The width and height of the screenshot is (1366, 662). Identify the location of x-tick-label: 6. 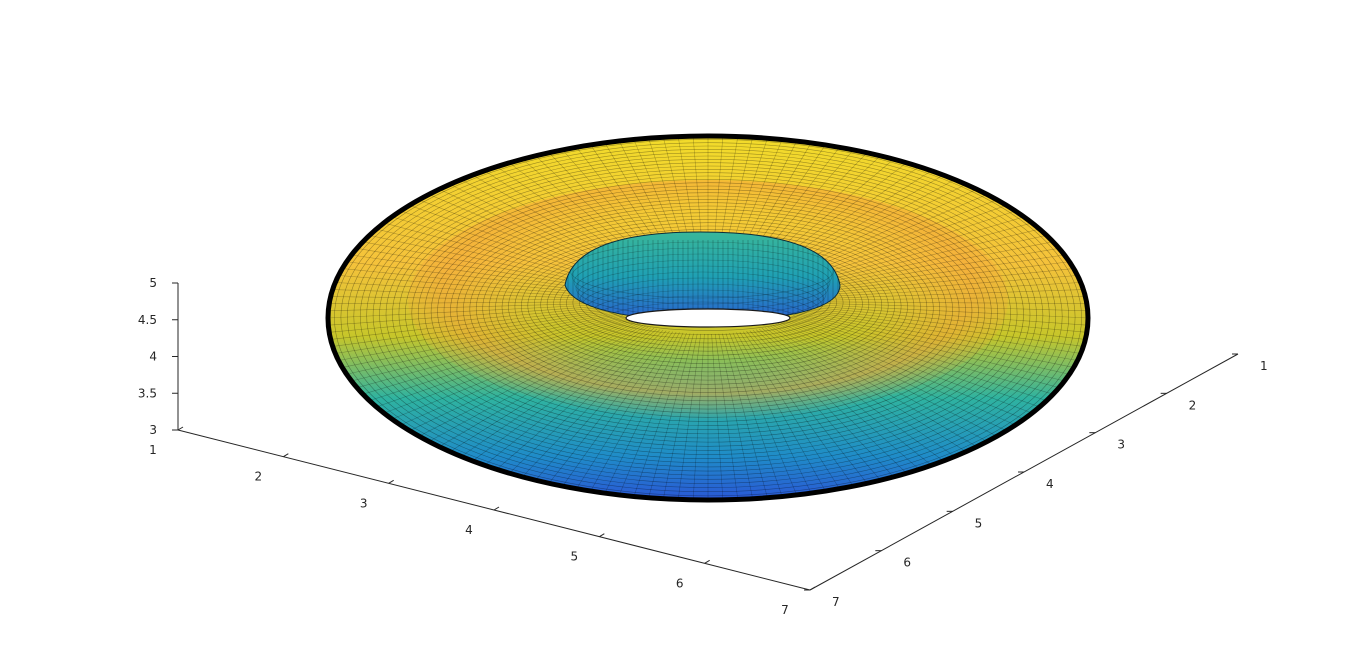
(680, 583).